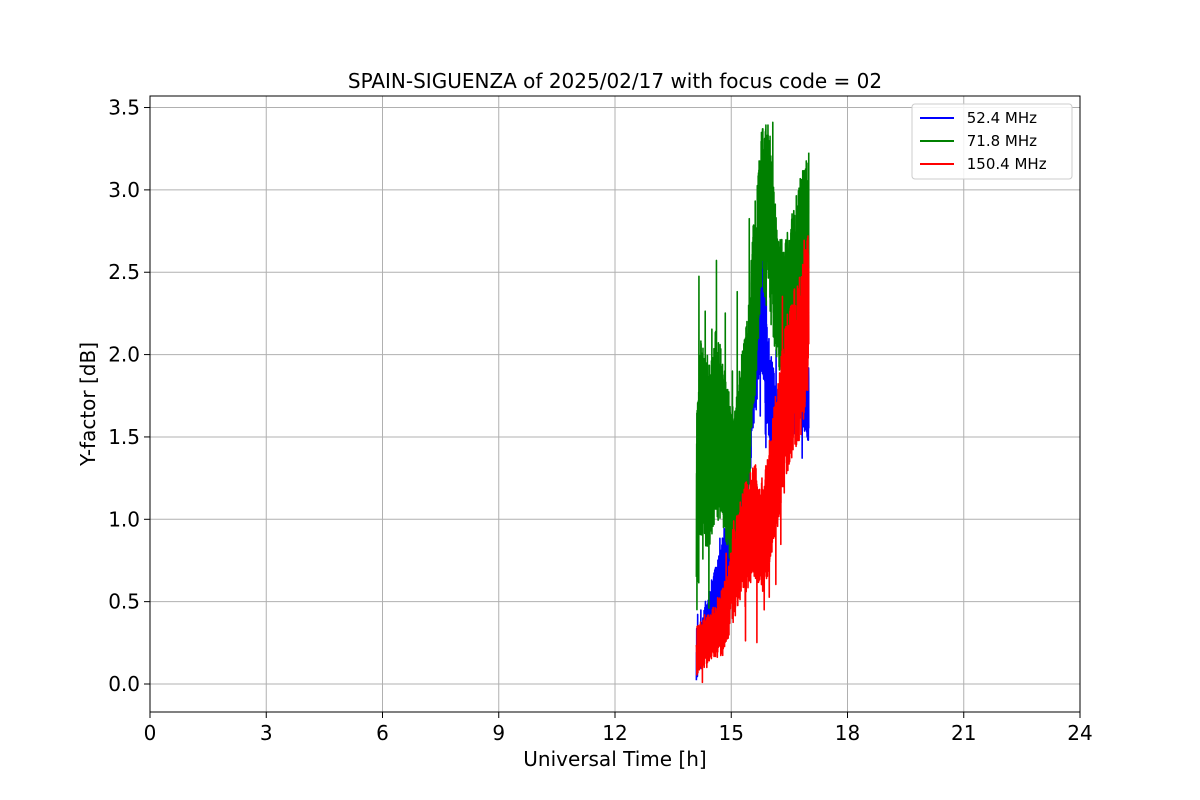  Describe the element at coordinates (124, 437) in the screenshot. I see `y-tick-label: 1.5` at that location.